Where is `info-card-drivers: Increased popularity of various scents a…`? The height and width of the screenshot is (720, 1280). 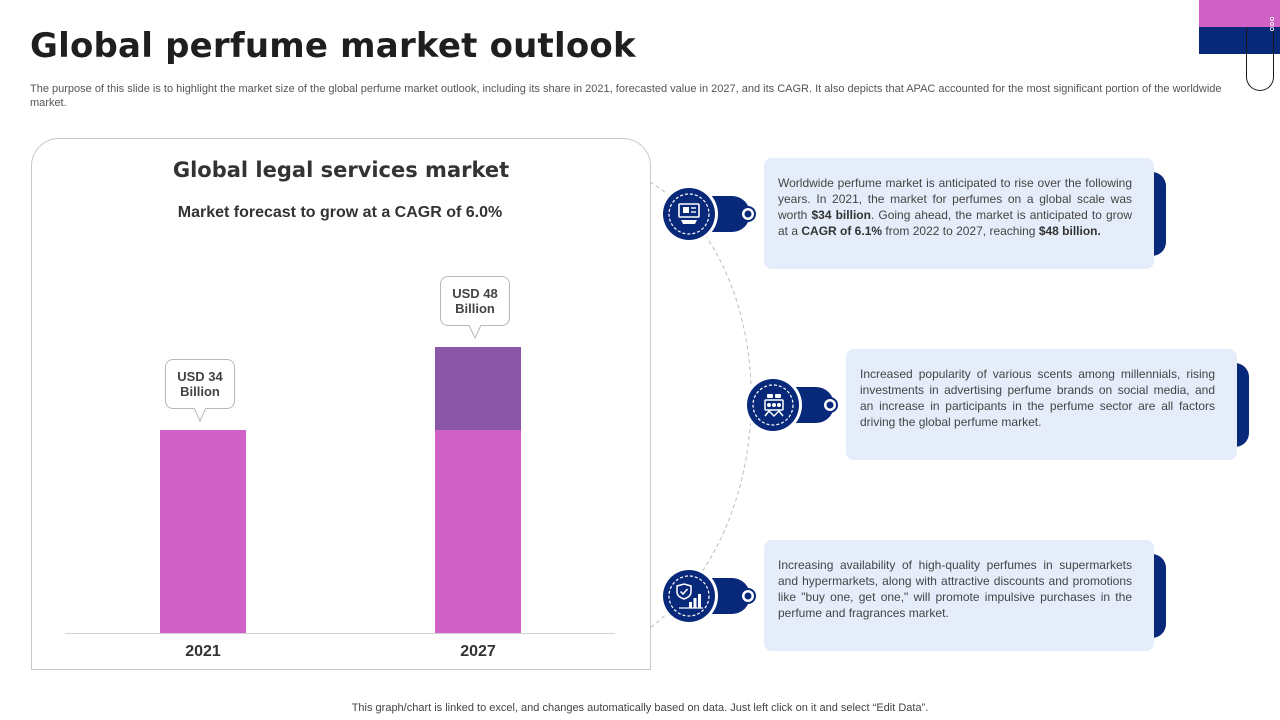
info-card-drivers: Increased popularity of various scents a… is located at coordinates (1041, 404).